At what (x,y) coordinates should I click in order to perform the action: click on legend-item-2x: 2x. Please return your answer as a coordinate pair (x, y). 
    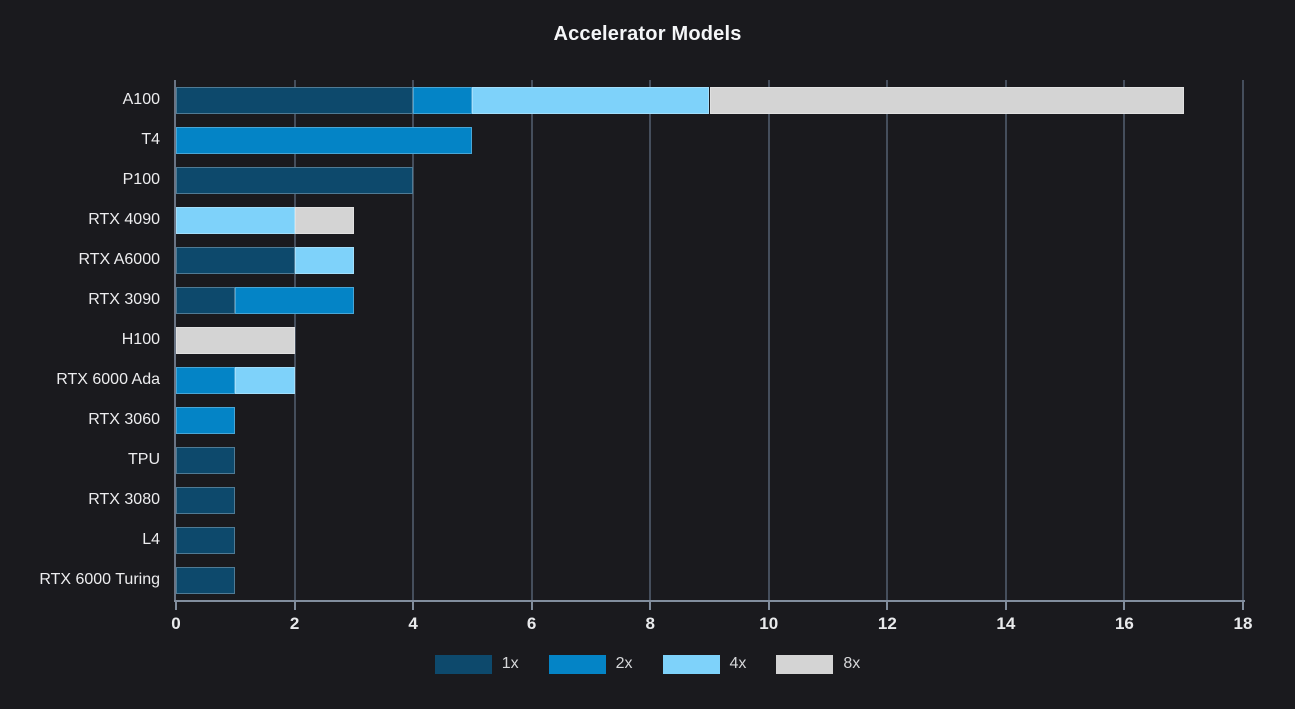
    Looking at the image, I should click on (590, 664).